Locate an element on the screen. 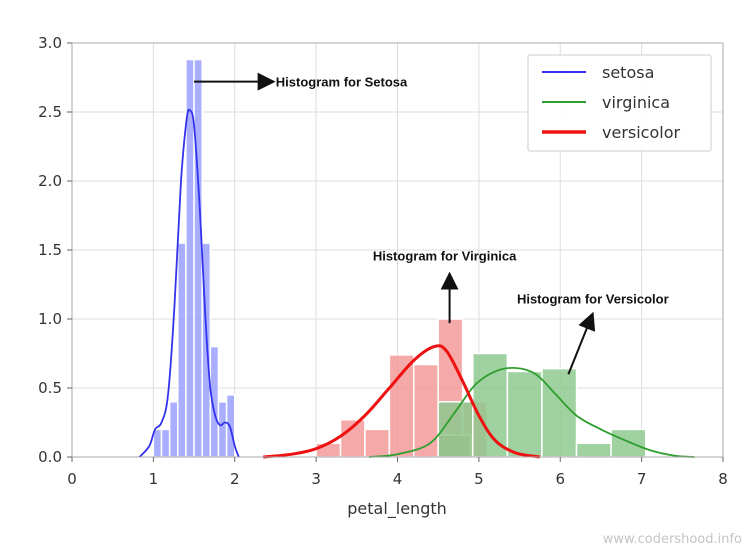  annotation: Histogram for Setosa is located at coordinates (301, 81).